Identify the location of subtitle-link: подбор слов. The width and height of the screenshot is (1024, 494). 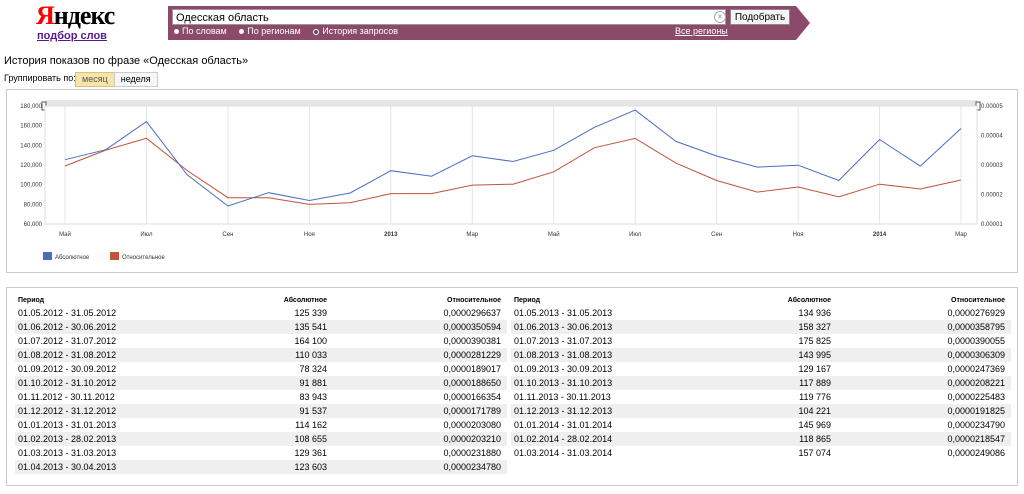
(72, 36).